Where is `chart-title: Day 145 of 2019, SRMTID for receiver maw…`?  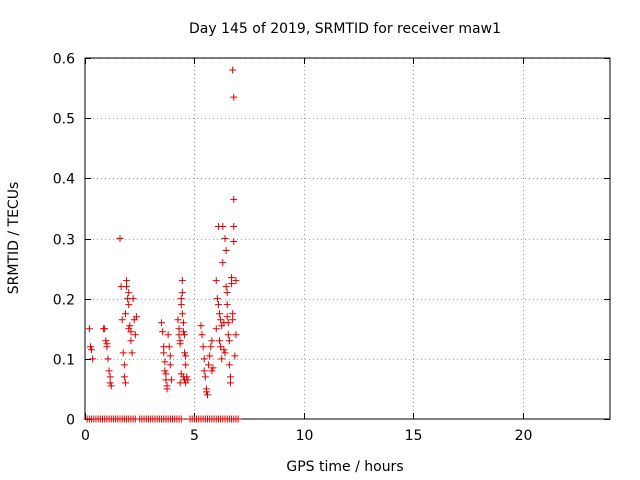 chart-title: Day 145 of 2019, SRMTID for receiver maw… is located at coordinates (345, 29).